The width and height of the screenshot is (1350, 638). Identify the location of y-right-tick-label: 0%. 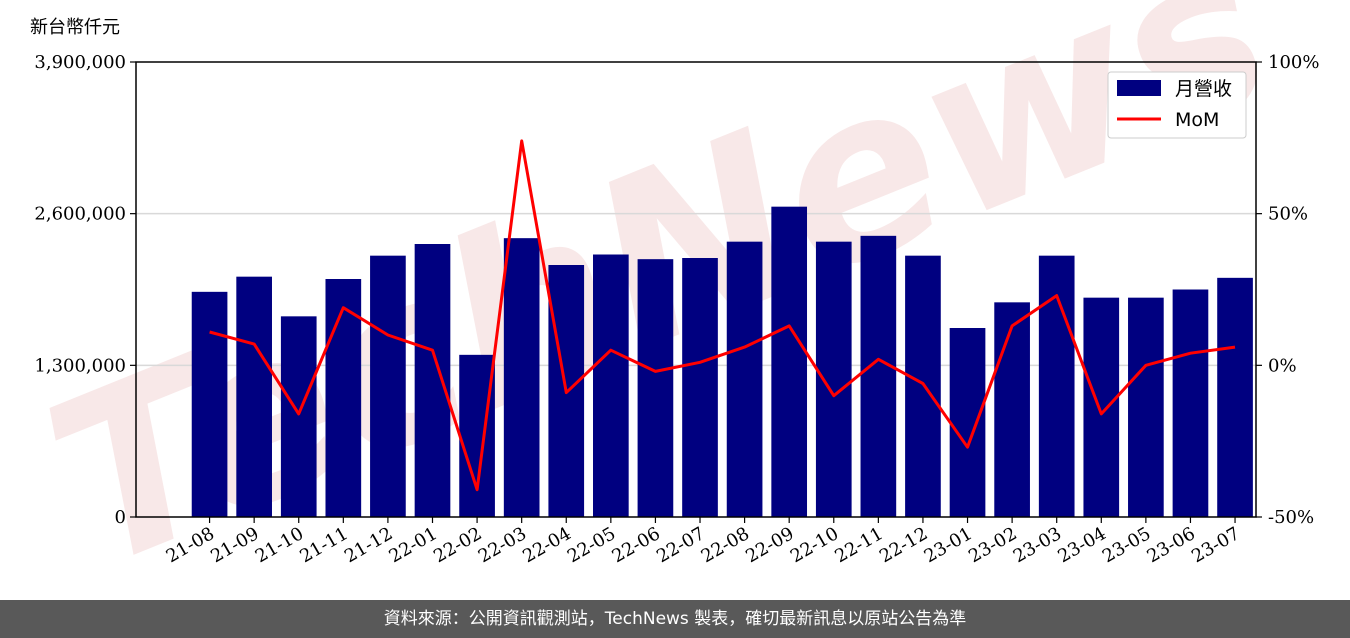
(1282, 365).